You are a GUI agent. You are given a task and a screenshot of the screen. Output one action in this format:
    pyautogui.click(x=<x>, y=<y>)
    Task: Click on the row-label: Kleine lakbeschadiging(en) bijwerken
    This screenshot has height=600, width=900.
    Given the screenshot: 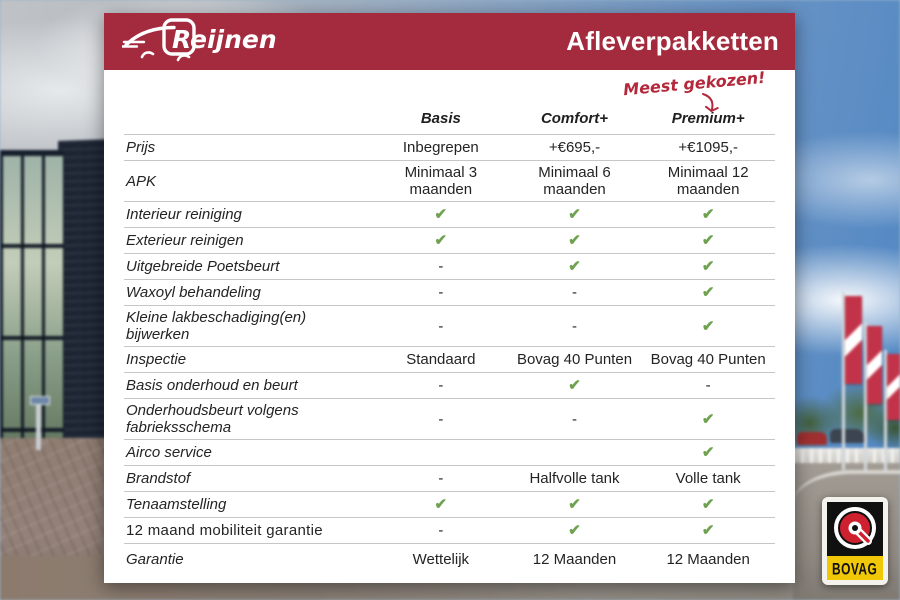 What is the action you would take?
    pyautogui.click(x=216, y=326)
    